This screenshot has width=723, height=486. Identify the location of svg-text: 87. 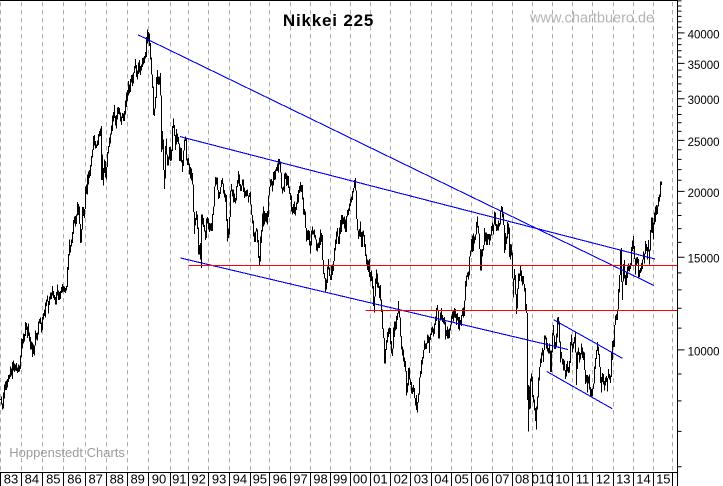
(95, 479).